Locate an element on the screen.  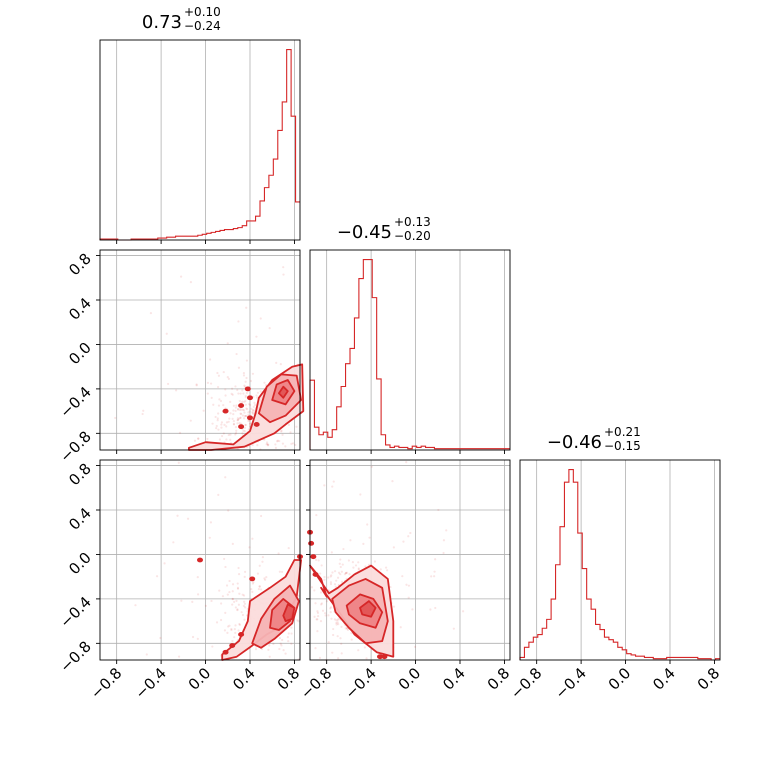
histogram-title-minus: −0.15 is located at coordinates (622, 446).